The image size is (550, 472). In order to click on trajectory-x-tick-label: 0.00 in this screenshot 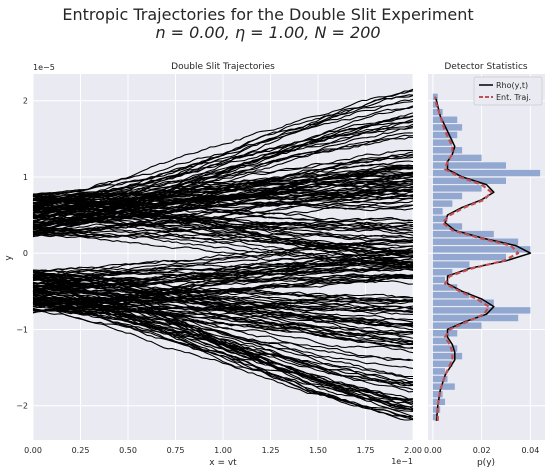, I will do `click(33, 450)`.